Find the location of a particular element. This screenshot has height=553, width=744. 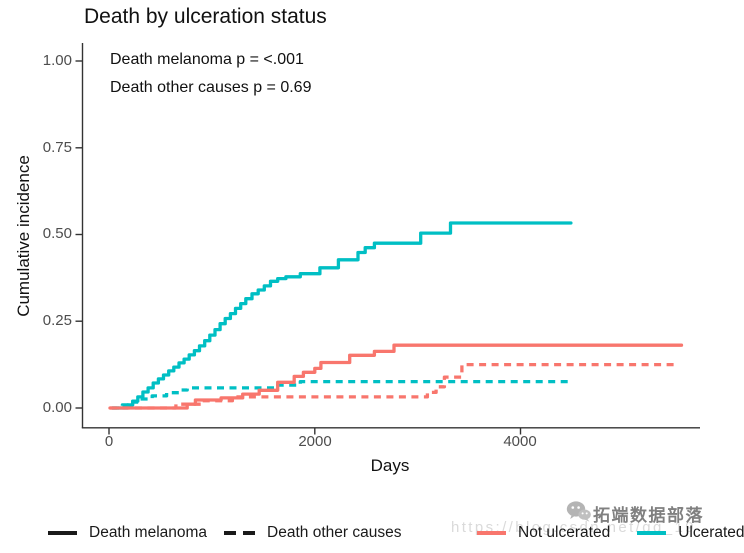

x-axis-title: Days is located at coordinates (390, 465).